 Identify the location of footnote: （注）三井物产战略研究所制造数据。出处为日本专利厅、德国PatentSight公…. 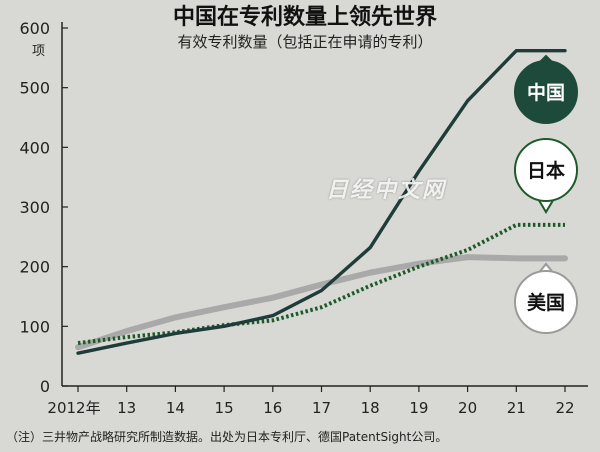
(227, 437).